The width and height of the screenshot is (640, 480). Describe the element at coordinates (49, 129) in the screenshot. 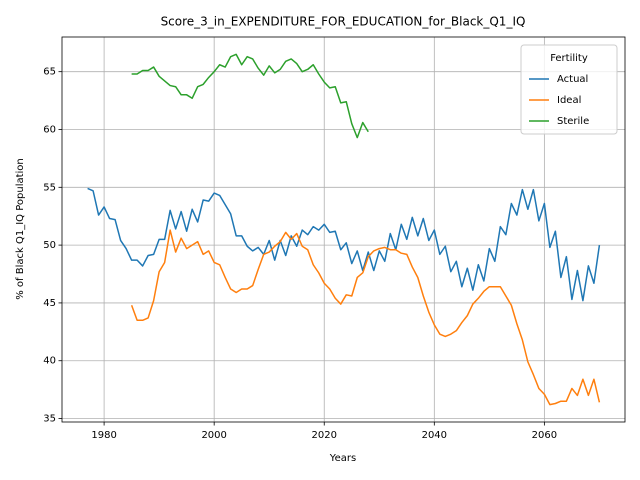

I see `y-tick-label: 60` at that location.